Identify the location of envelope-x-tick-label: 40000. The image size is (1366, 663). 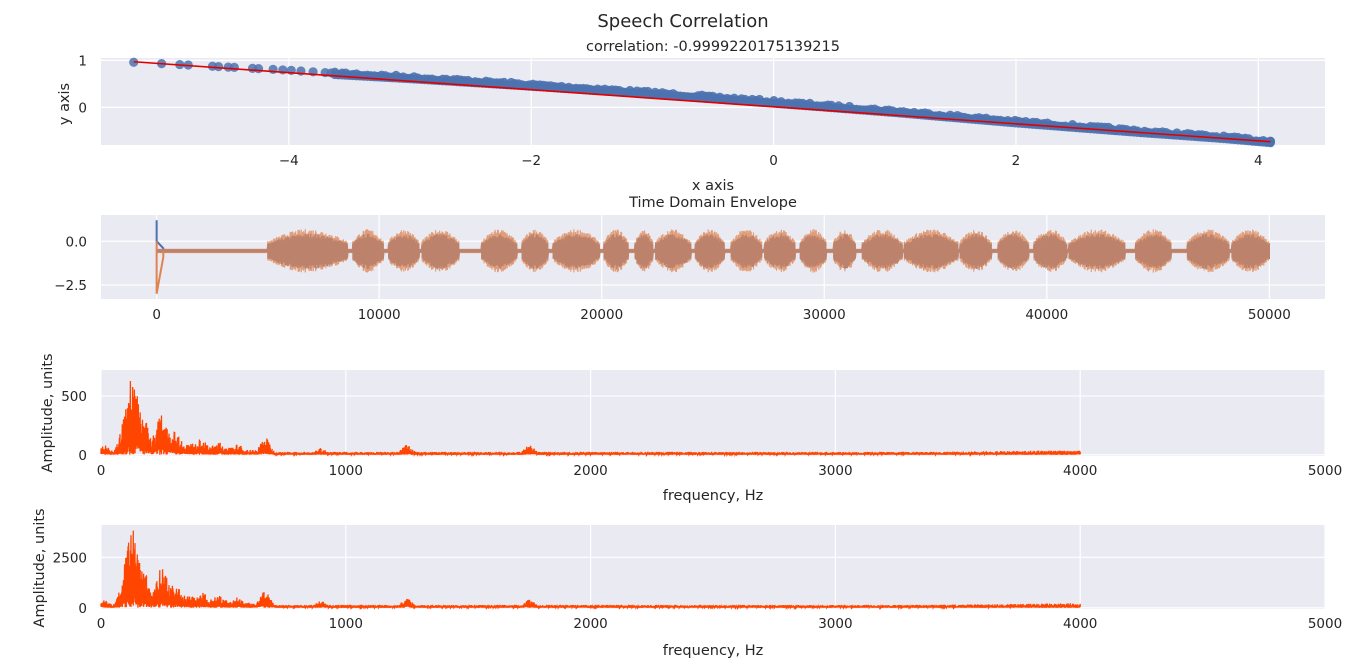
(1046, 315).